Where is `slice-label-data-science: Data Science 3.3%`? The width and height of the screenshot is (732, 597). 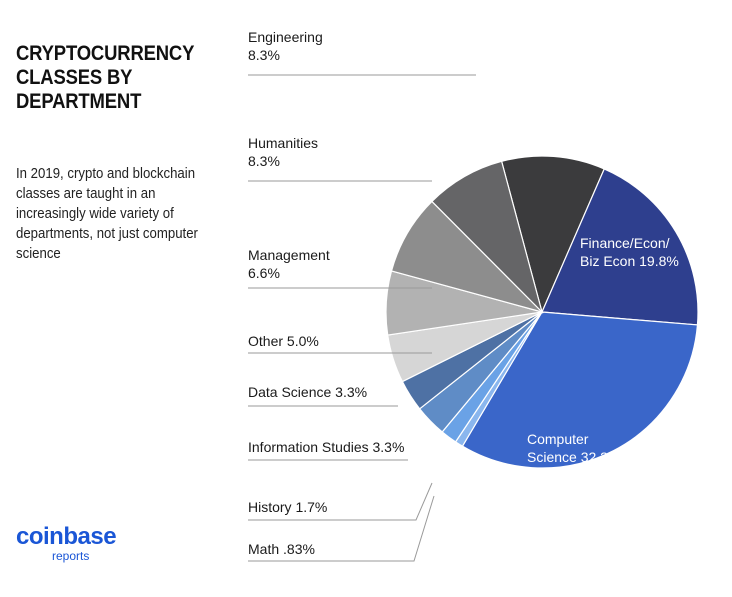 slice-label-data-science: Data Science 3.3% is located at coordinates (307, 392).